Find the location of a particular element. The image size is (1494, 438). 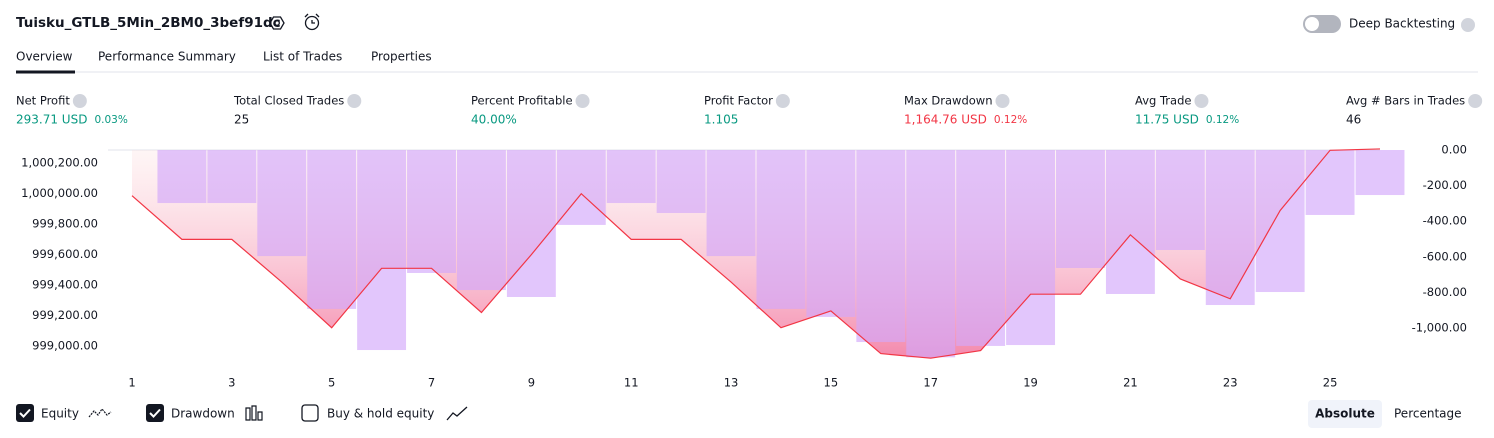

y-tick-label: 999,200.00 is located at coordinates (65, 315).